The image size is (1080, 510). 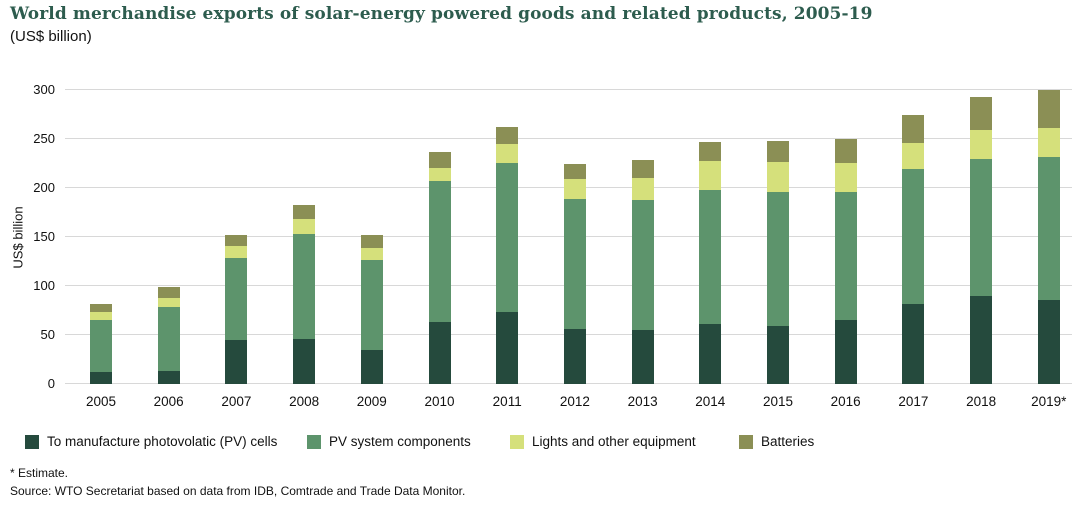 What do you see at coordinates (400, 441) in the screenshot?
I see `legend-label: PV system components` at bounding box center [400, 441].